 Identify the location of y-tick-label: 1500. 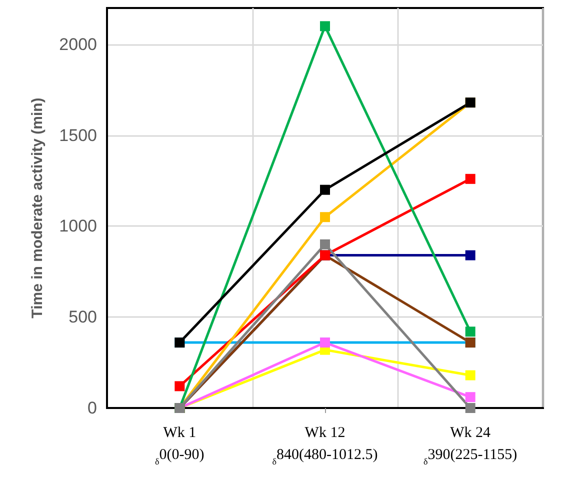
(78, 135).